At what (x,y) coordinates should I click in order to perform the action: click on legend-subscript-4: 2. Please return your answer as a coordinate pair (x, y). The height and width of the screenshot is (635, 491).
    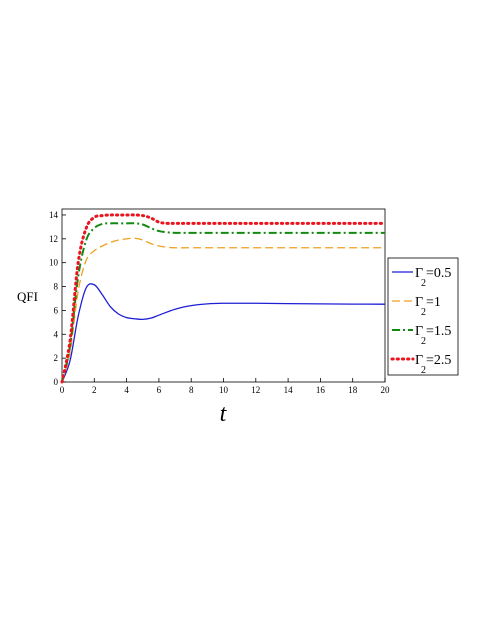
    Looking at the image, I should click on (423, 370).